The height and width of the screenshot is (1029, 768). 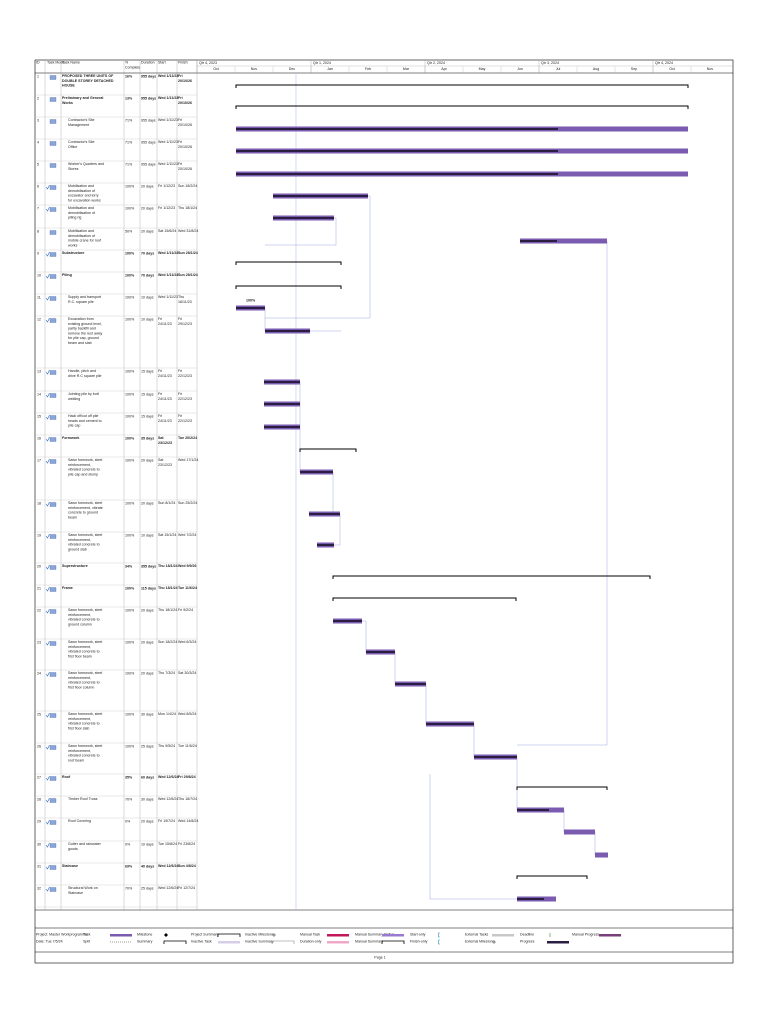 What do you see at coordinates (520, 69) in the screenshot?
I see `timescale-month: Jun` at bounding box center [520, 69].